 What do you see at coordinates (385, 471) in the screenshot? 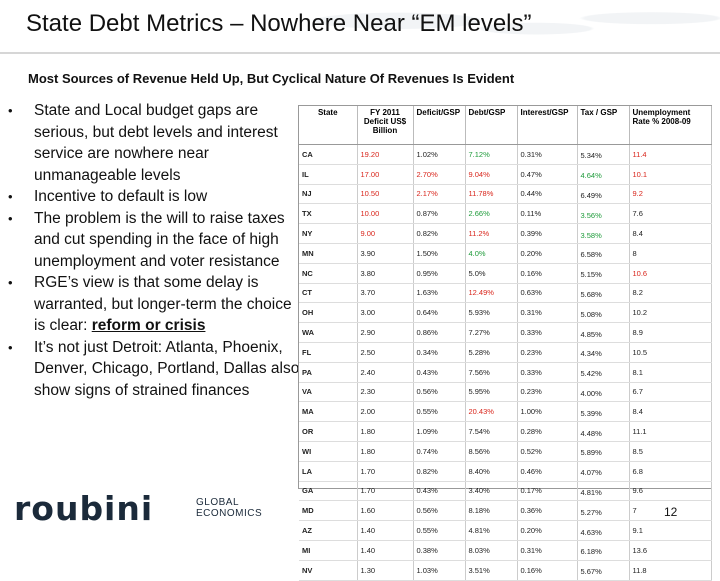
I see `table-cell: 1.70` at bounding box center [385, 471].